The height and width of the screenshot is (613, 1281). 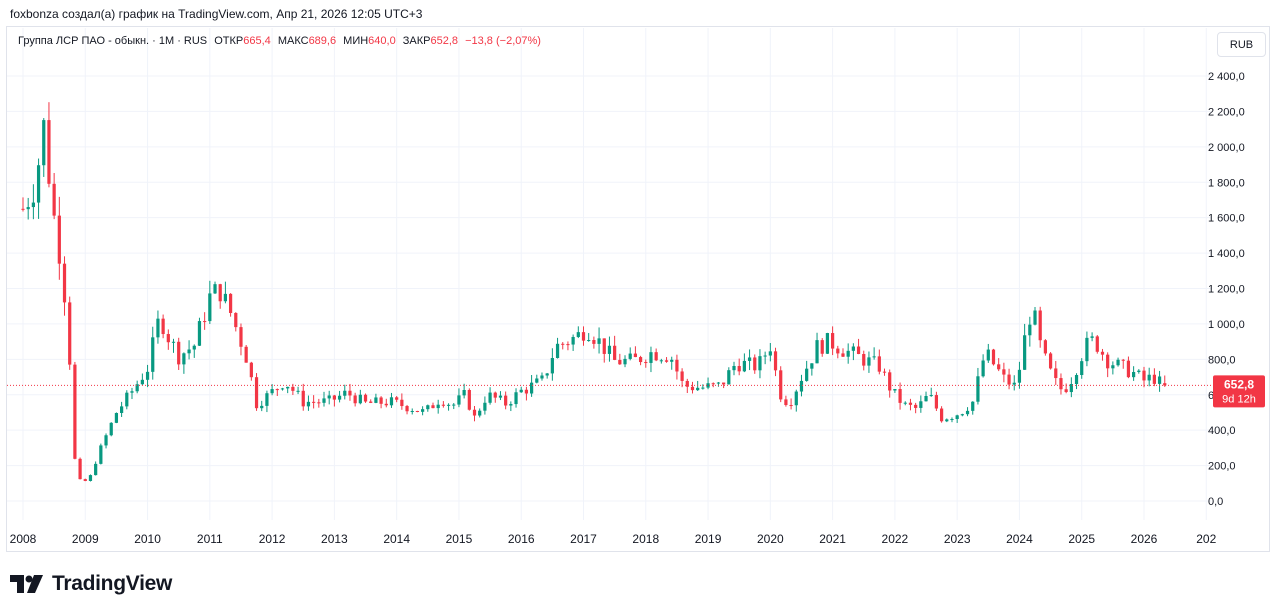 I want to click on tradingview-wordmark: TradingView, so click(x=112, y=583).